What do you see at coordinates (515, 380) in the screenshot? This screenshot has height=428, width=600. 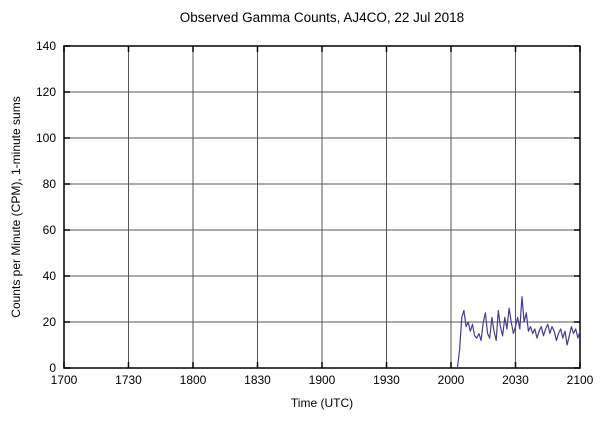 I see `x-tick-label: 2030` at bounding box center [515, 380].